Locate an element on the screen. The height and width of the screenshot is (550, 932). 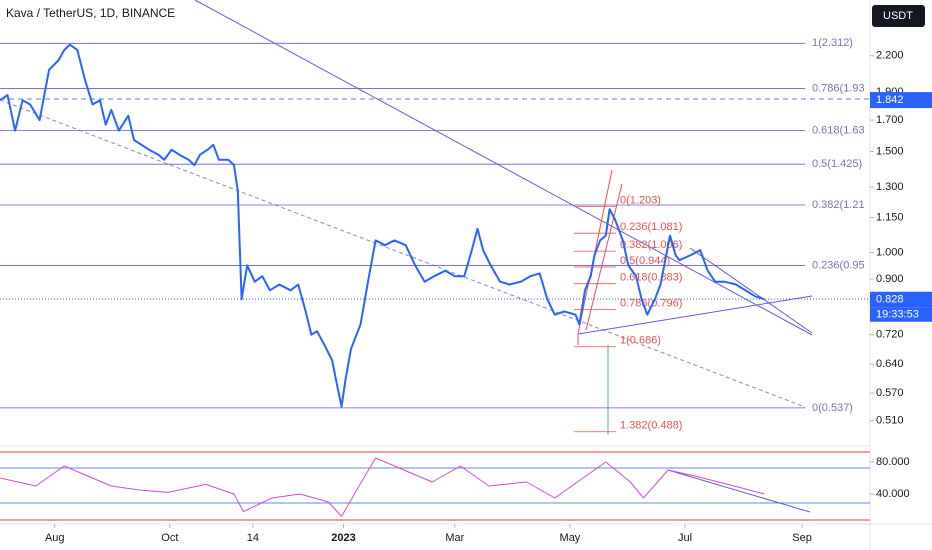
x-tick-label: May is located at coordinates (570, 538).